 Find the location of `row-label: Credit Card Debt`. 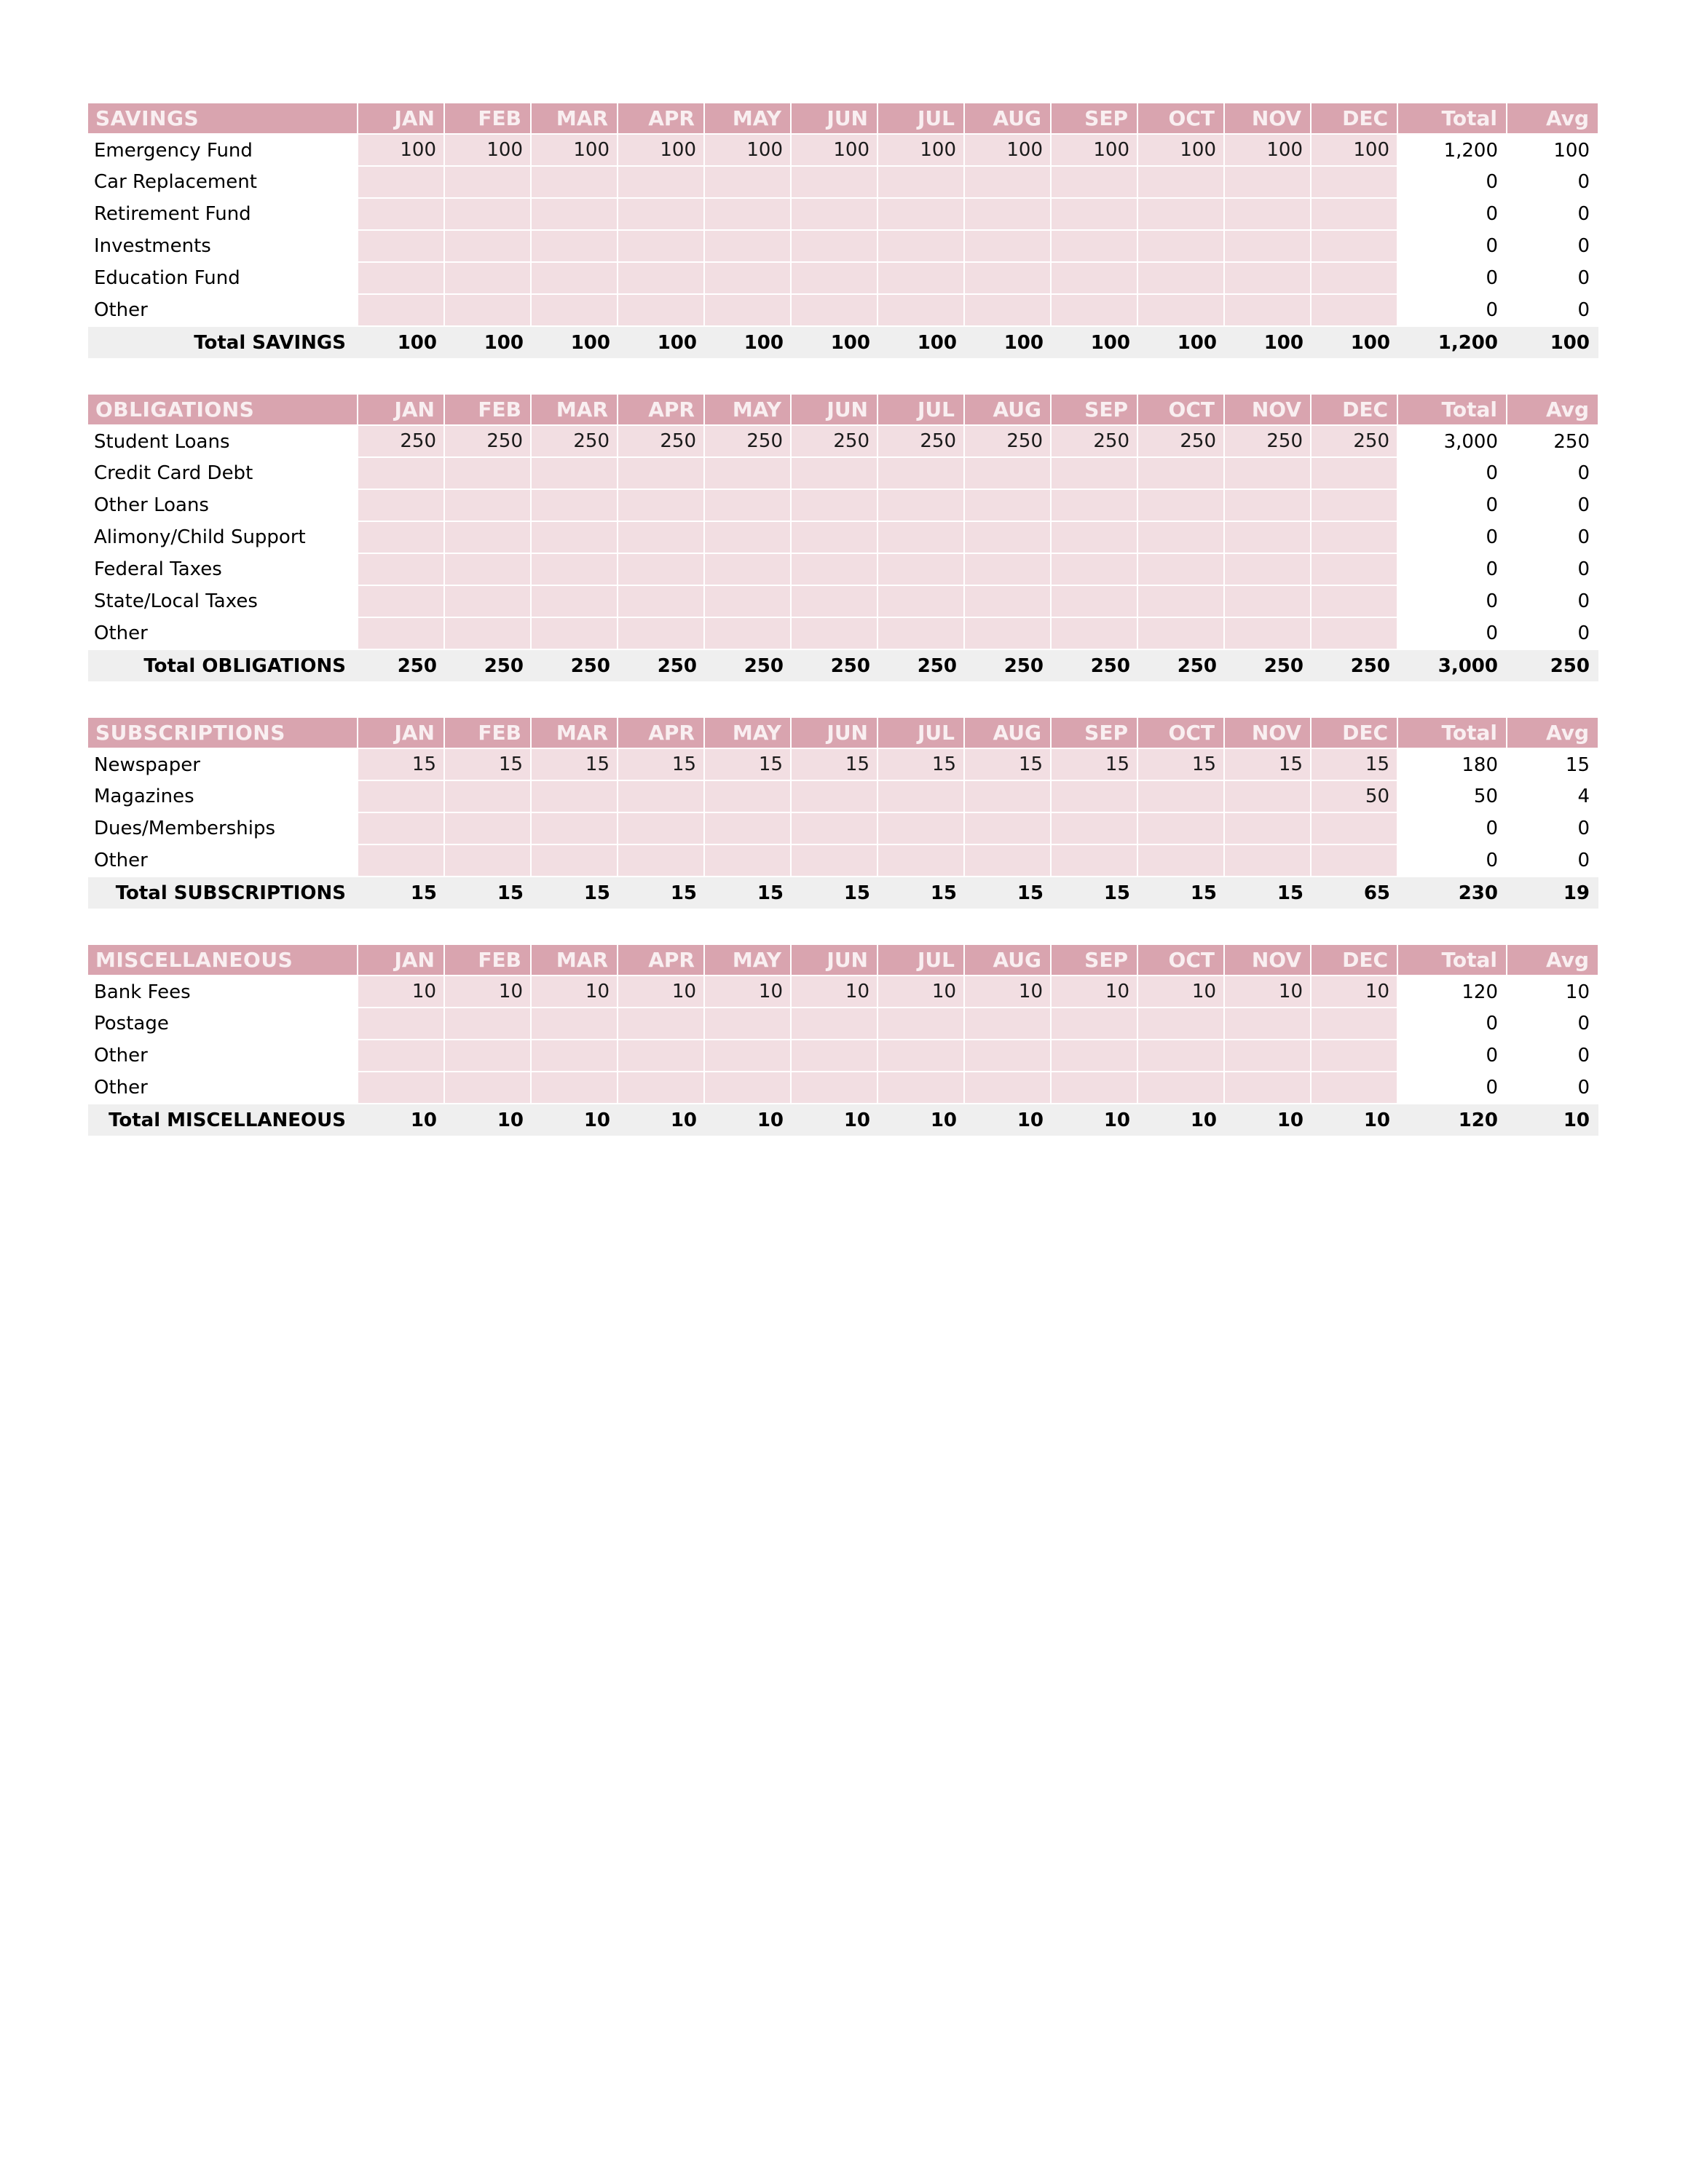

row-label: Credit Card Debt is located at coordinates (223, 473).